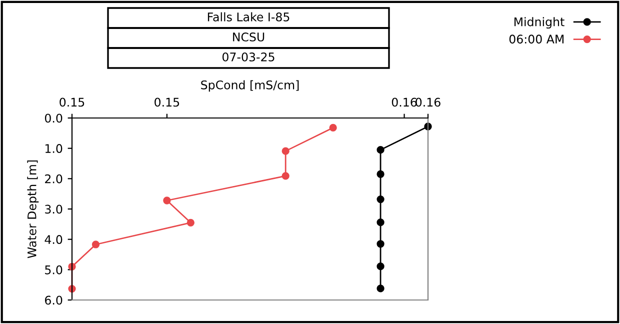  Describe the element at coordinates (53, 239) in the screenshot. I see `y-tick-label: 4.0` at that location.